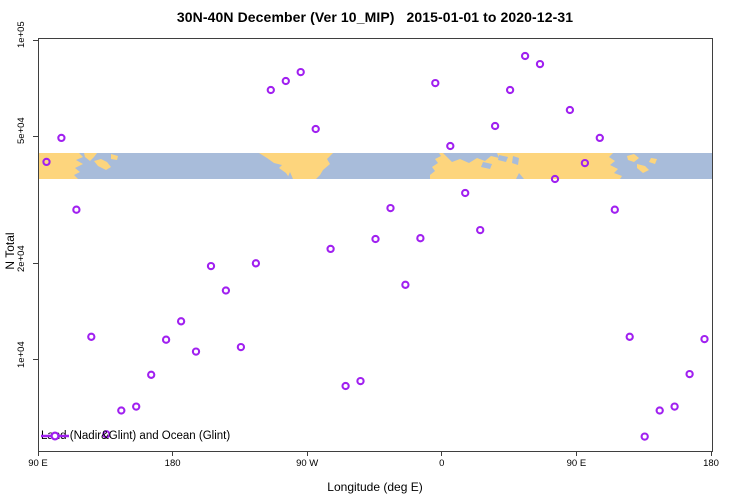  What do you see at coordinates (21, 131) in the screenshot?
I see `y-tick-label: 5e+04` at bounding box center [21, 131].